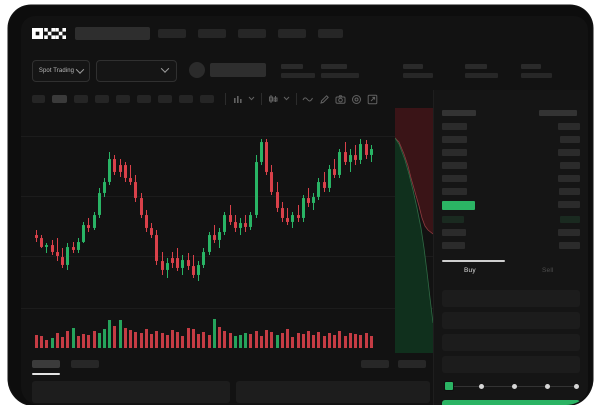 The height and width of the screenshot is (405, 603). Describe the element at coordinates (511, 342) in the screenshot. I see `order-total-field` at that location.